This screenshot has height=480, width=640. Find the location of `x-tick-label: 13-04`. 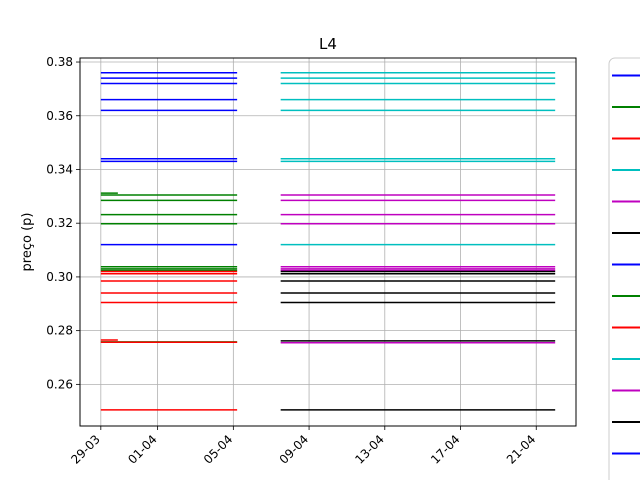

x-tick-label: 13-04 is located at coordinates (369, 449).